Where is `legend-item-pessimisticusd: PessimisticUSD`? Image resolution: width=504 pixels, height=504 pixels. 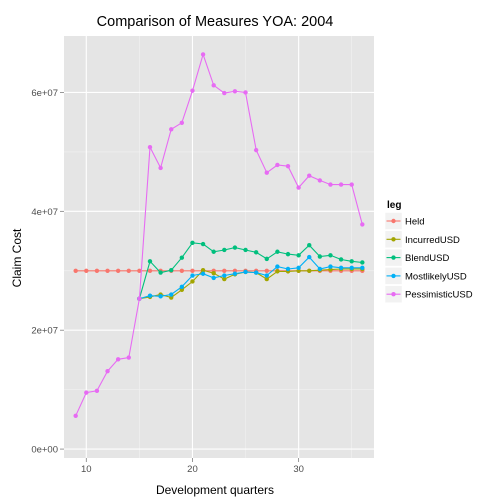 legend-item-pessimisticusd: PessimisticUSD is located at coordinates (428, 294).